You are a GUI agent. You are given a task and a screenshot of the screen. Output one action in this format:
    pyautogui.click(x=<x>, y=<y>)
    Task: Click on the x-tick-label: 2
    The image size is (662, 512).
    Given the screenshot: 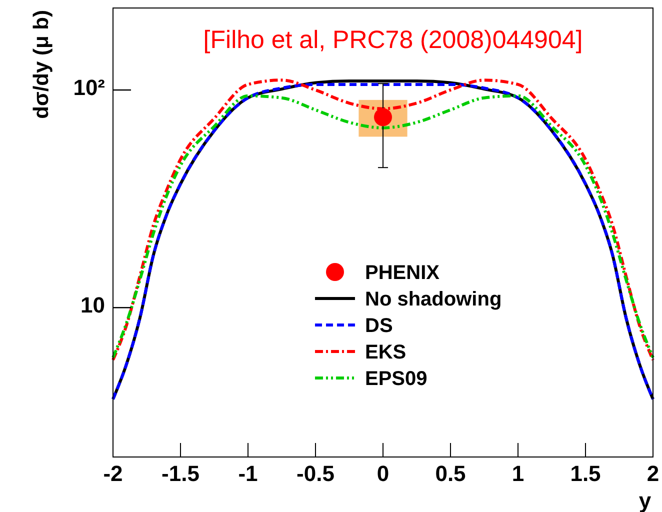 What is the action you would take?
    pyautogui.click(x=653, y=473)
    